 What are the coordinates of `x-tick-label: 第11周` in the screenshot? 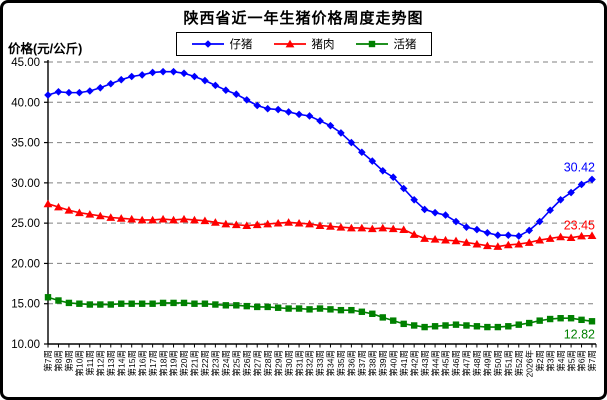 It's located at (90, 363).